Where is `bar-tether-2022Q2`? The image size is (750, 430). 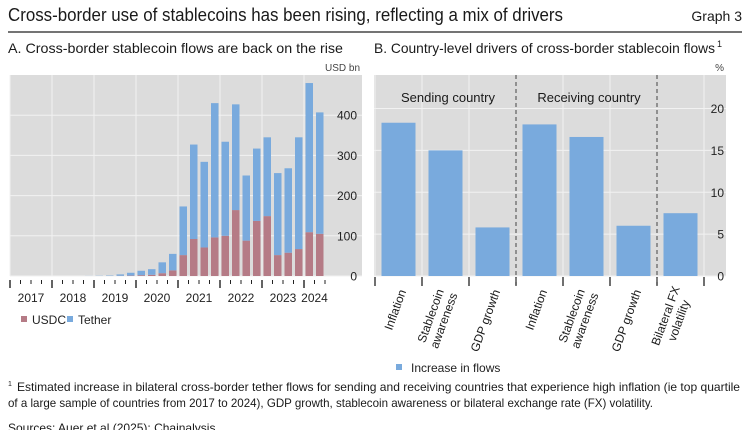 bar-tether-2022Q2 is located at coordinates (236, 157).